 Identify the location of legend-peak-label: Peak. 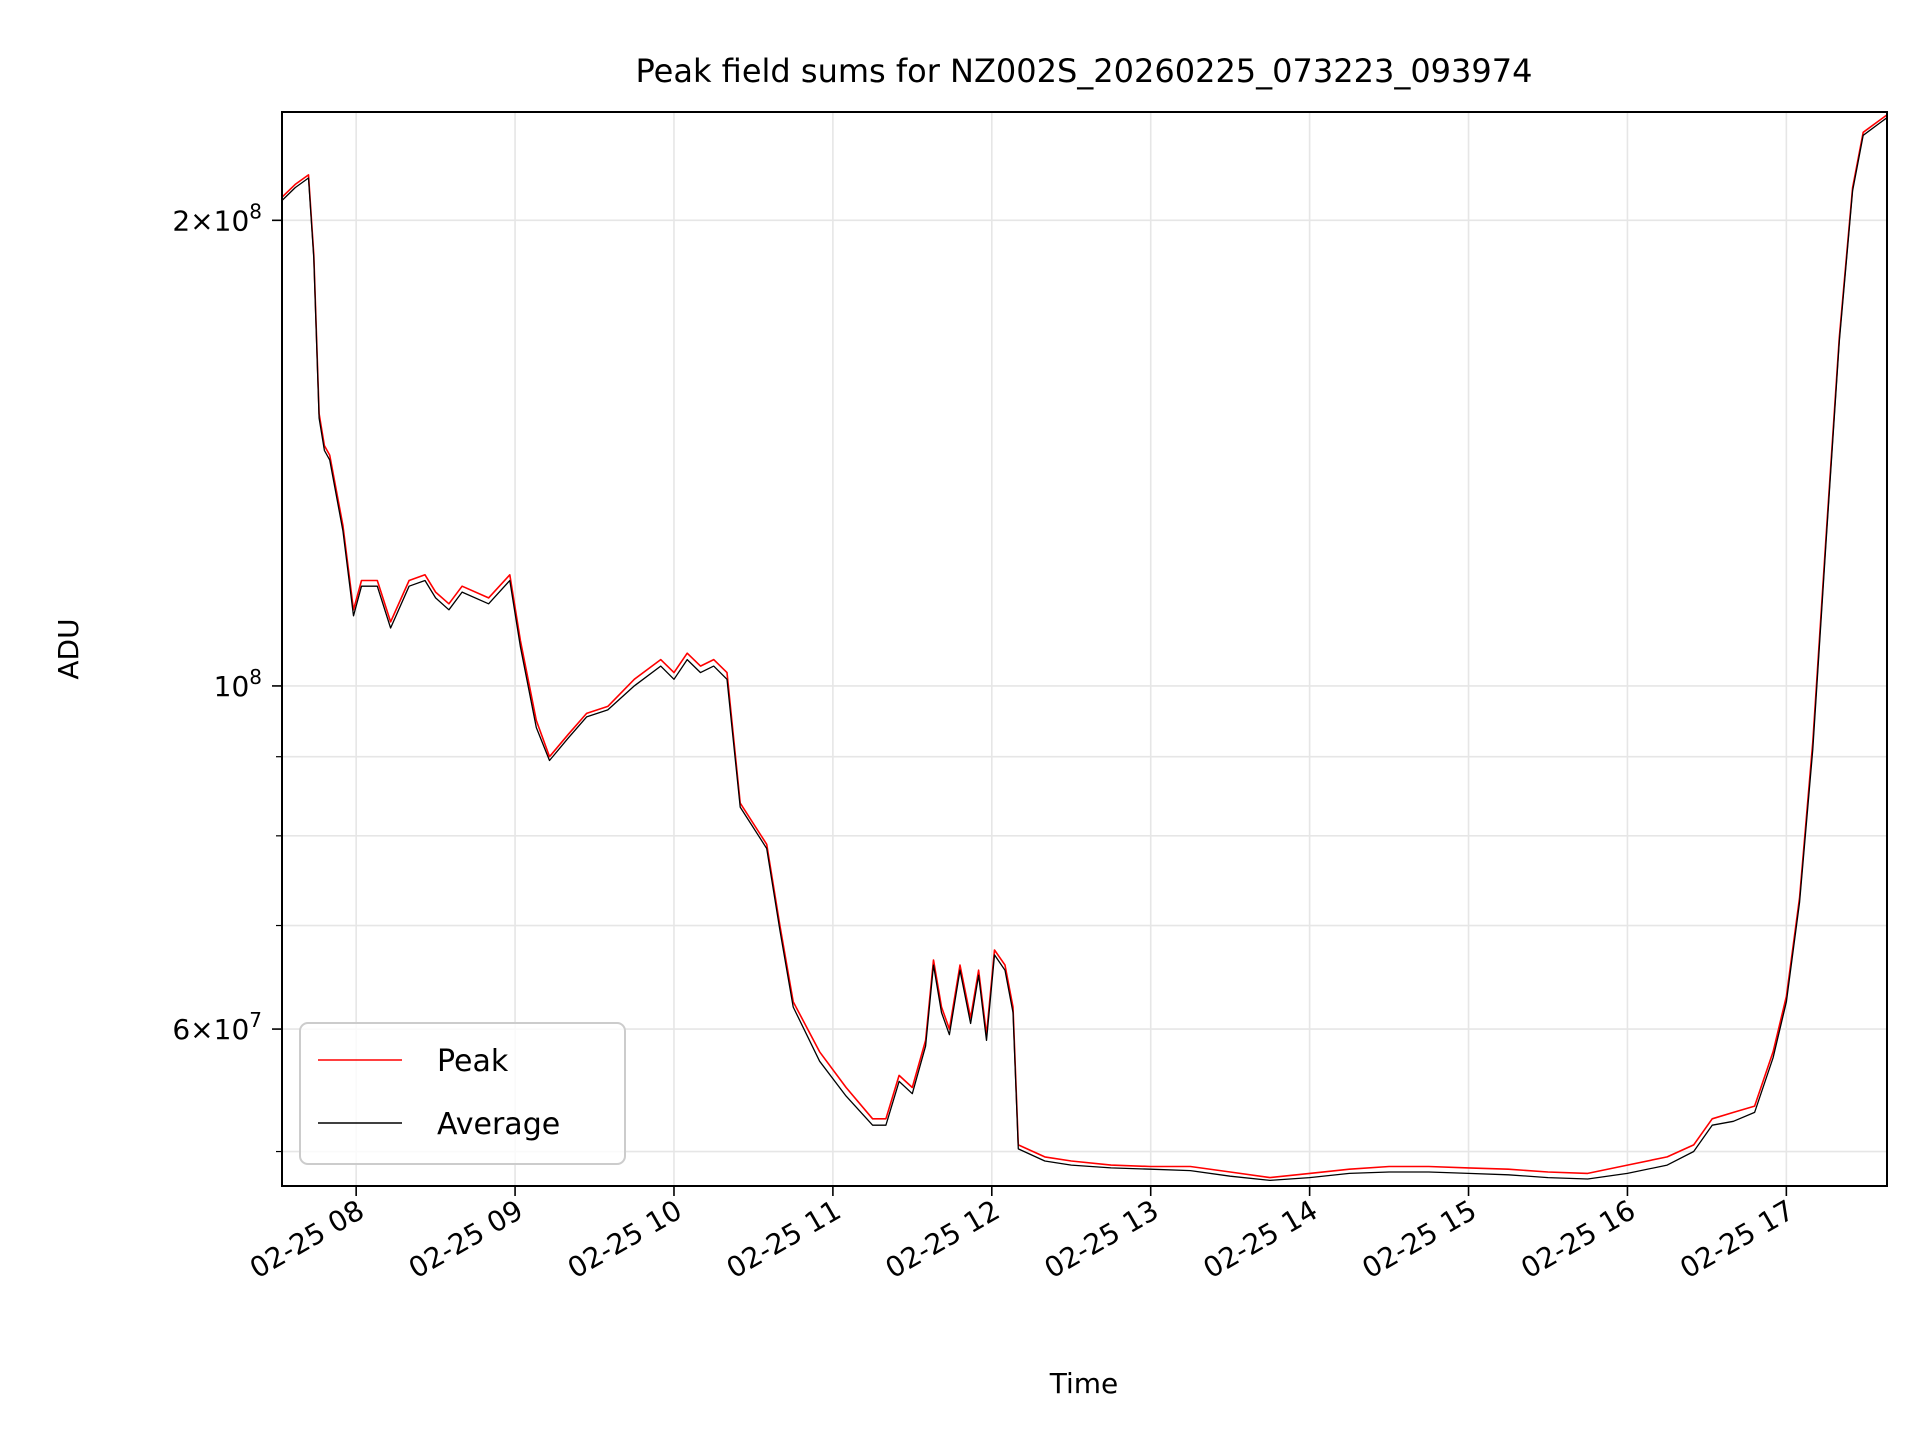
(473, 1061).